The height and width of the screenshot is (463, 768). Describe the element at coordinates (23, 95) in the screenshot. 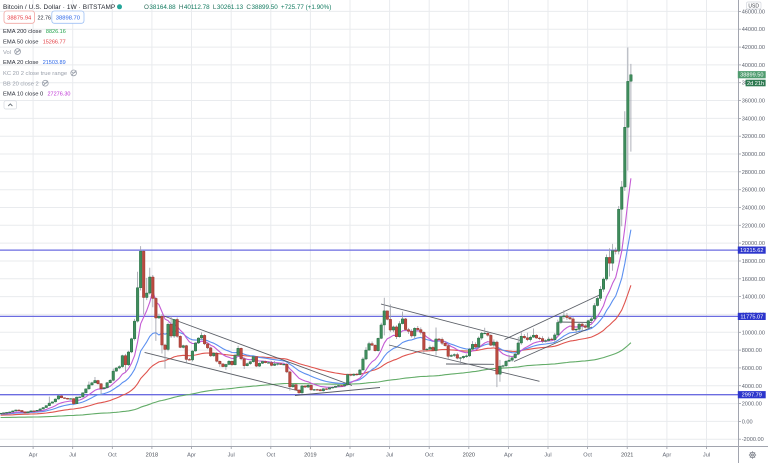

I see `svg-text: EMA 10 close 0` at that location.